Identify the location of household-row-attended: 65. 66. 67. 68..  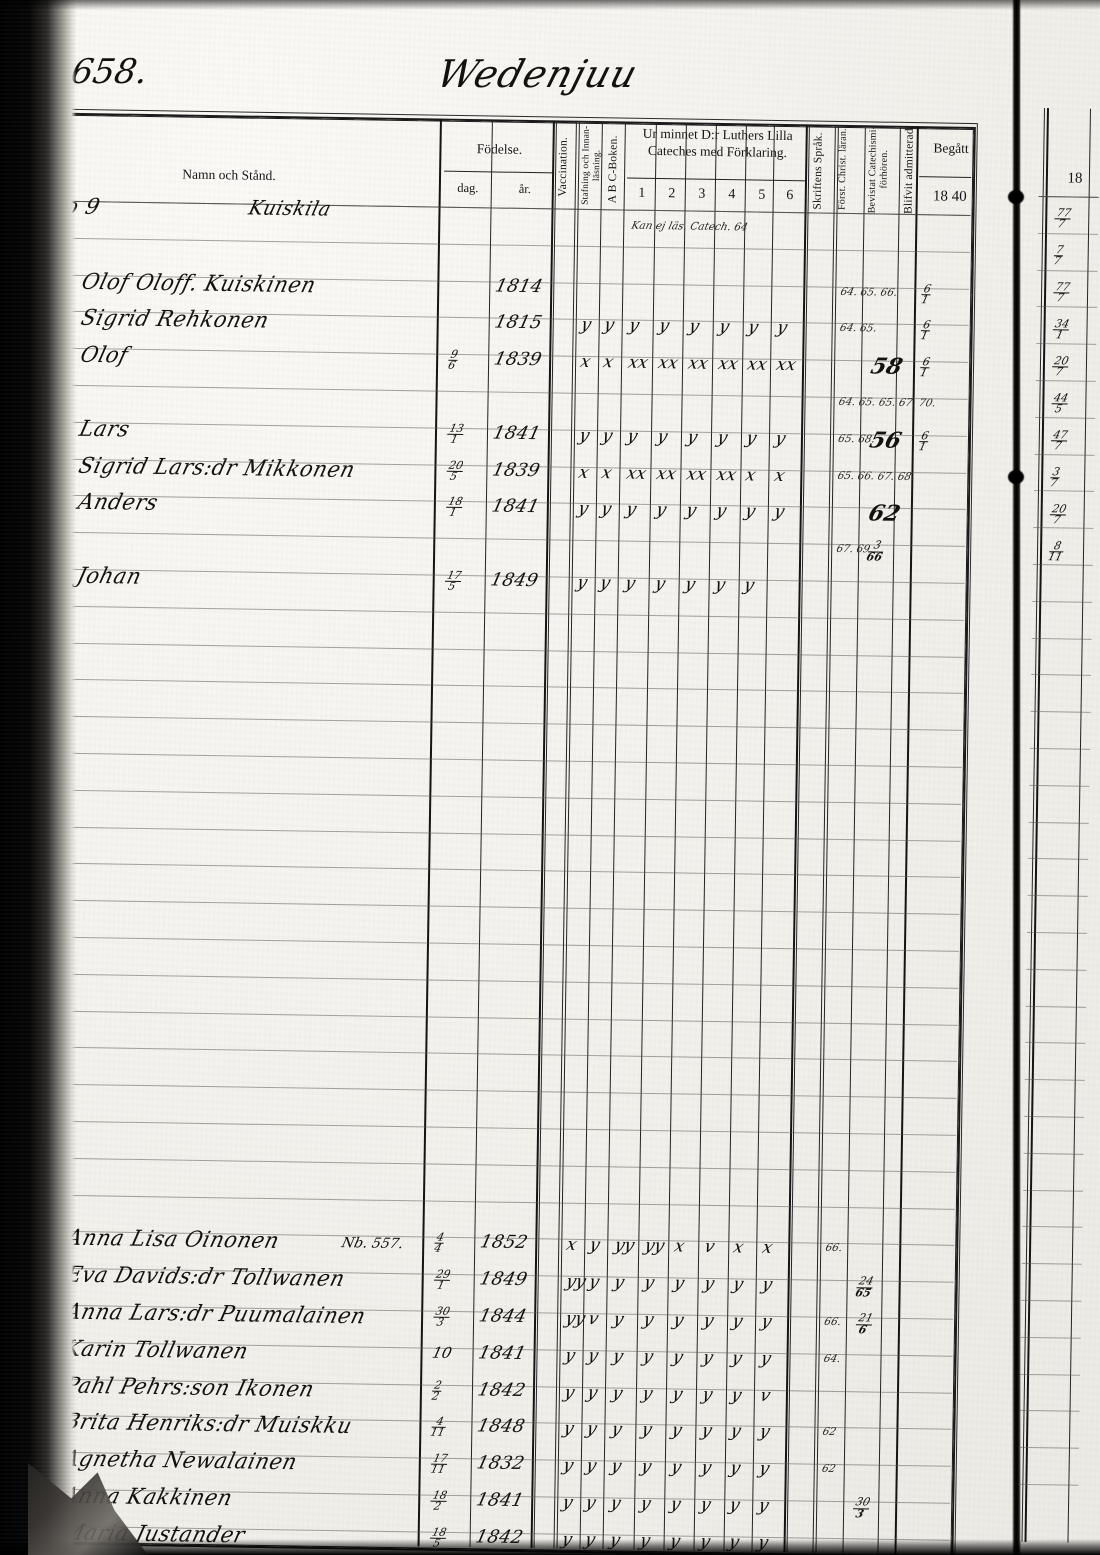
(876, 476).